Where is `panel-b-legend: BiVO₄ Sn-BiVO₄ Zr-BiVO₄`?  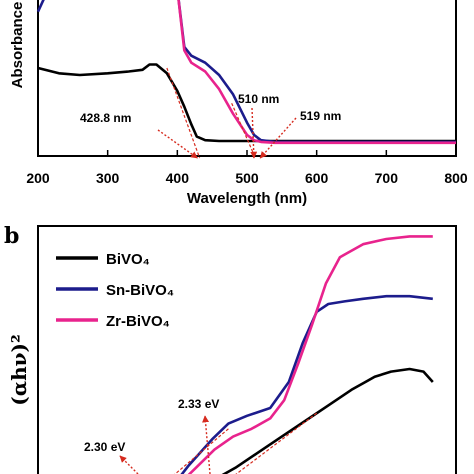 panel-b-legend: BiVO₄ Sn-BiVO₄ Zr-BiVO₄ is located at coordinates (115, 290).